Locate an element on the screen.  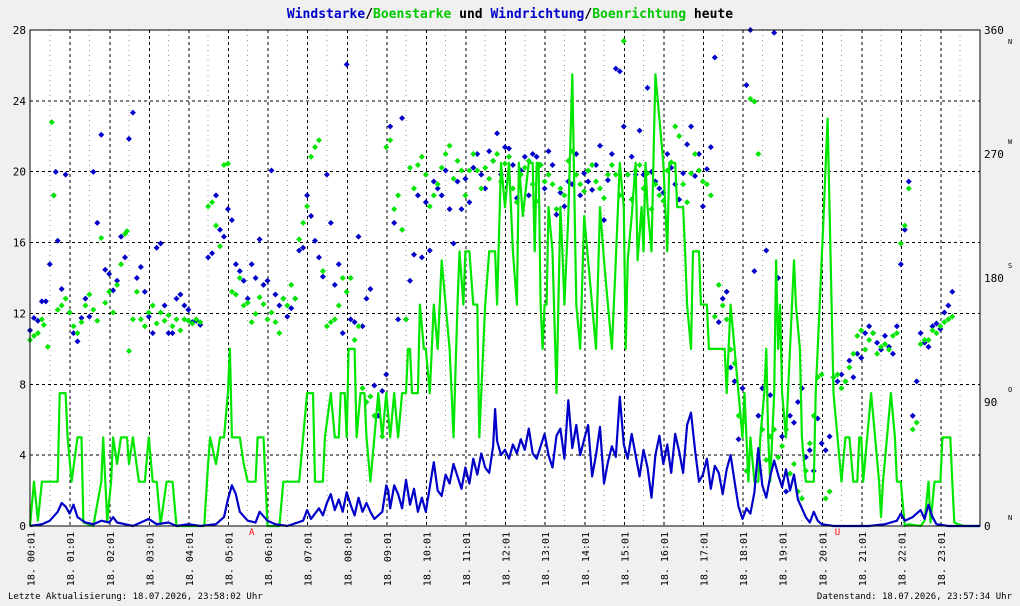
right-axis: 0 N 90 O 180 S 270 W 360 N is located at coordinates (998, 278).